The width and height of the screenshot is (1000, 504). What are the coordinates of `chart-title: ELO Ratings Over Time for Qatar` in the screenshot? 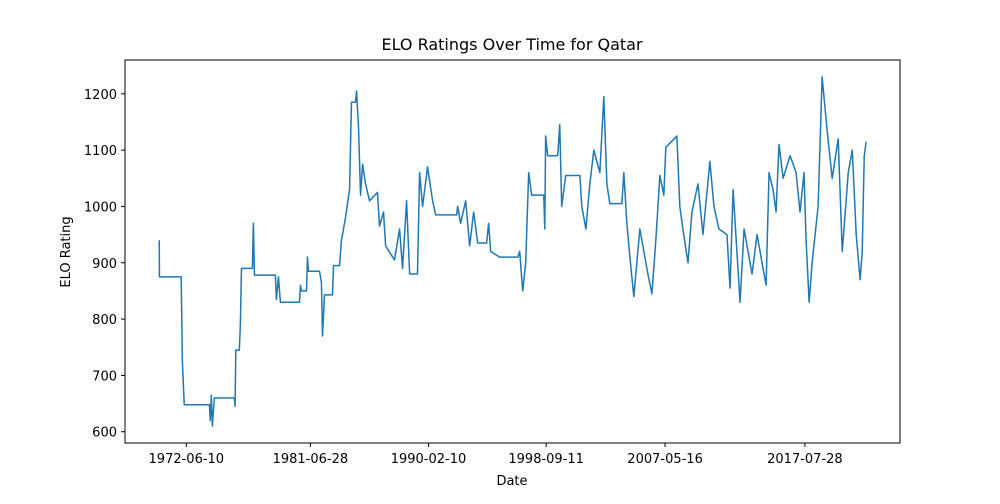 It's located at (512, 44).